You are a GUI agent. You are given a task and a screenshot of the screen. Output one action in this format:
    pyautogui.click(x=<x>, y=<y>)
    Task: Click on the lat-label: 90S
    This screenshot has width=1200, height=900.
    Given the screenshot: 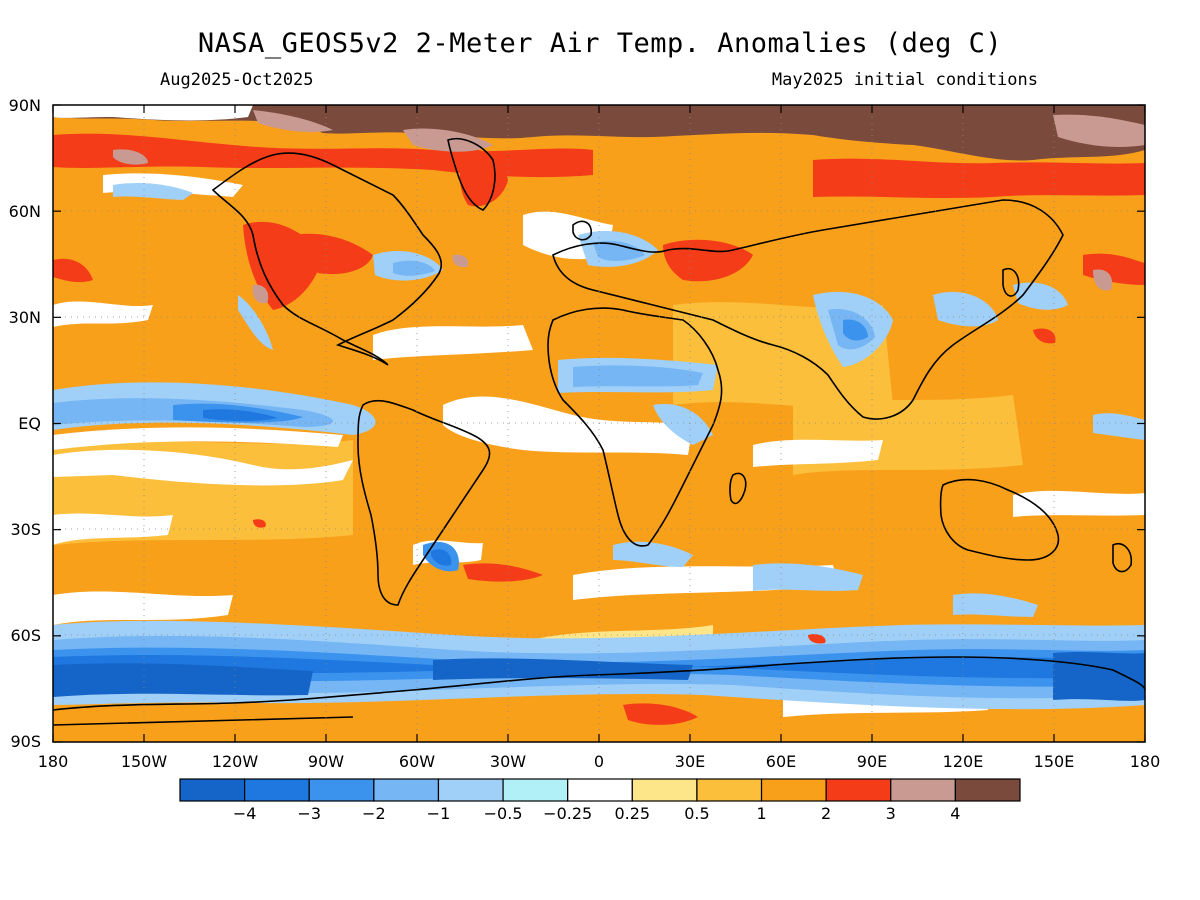 What is the action you would take?
    pyautogui.click(x=25, y=741)
    